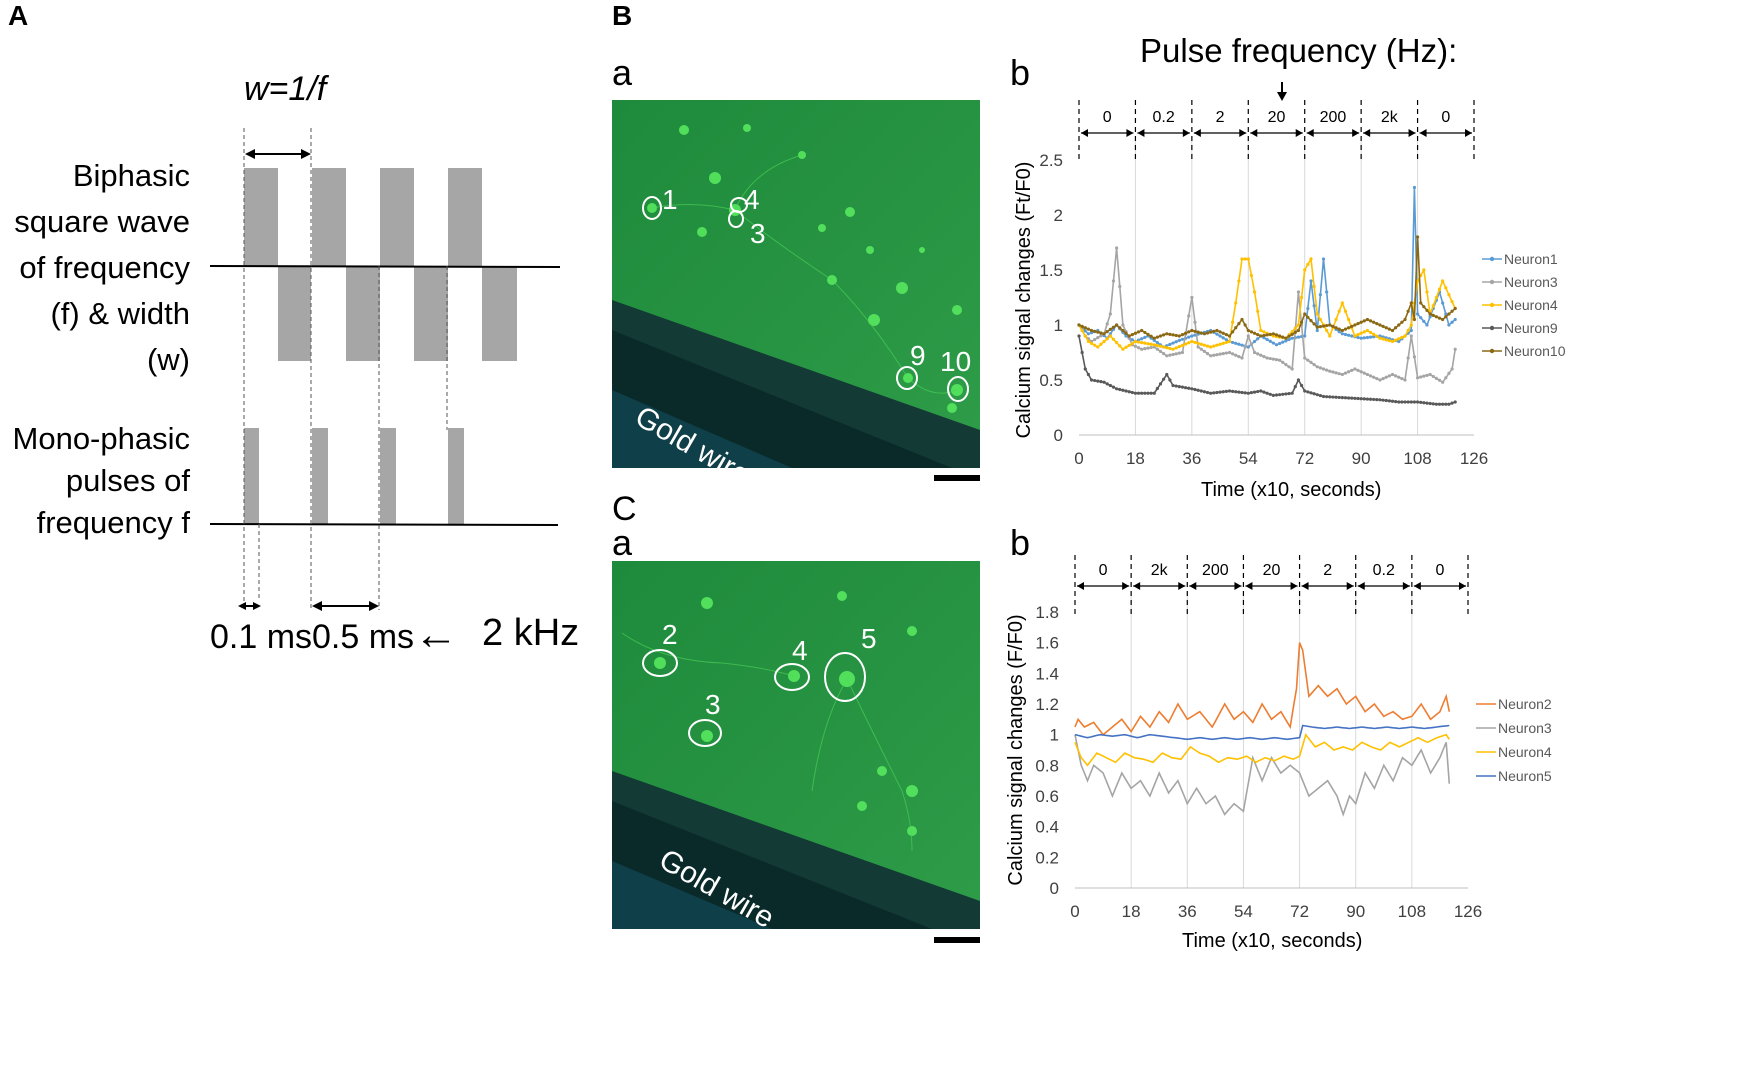 Image resolution: width=1756 pixels, height=1070 pixels. Describe the element at coordinates (1272, 570) in the screenshot. I see `segment-frequency-label: 20` at that location.